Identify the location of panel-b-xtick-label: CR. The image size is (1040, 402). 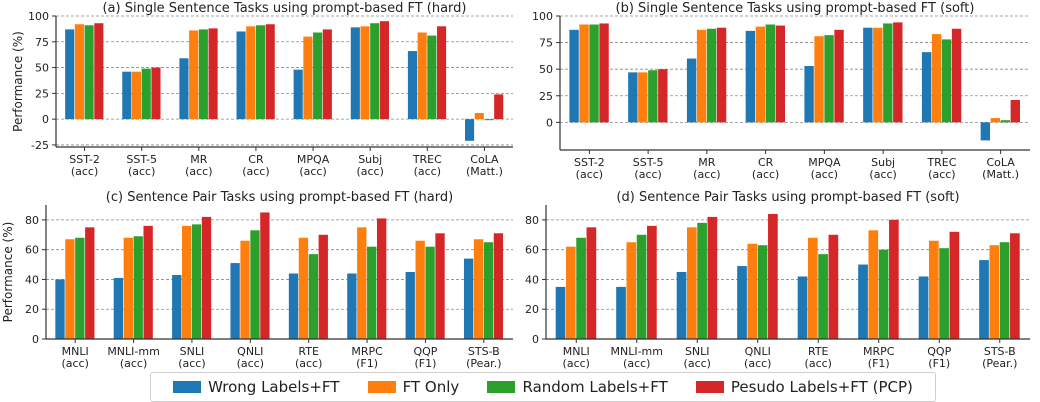
(766, 162).